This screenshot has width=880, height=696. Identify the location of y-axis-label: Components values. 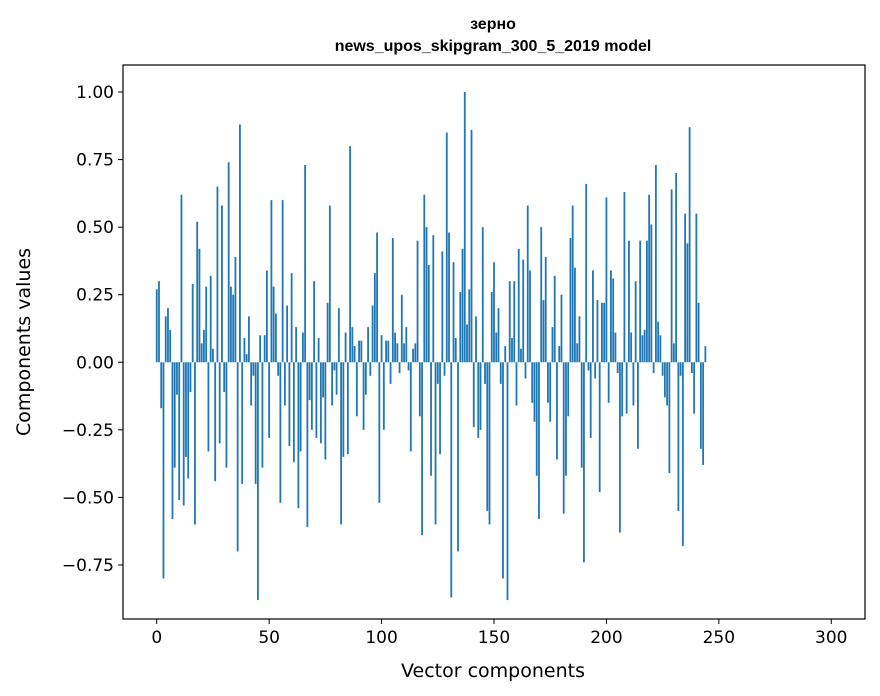
(24, 342).